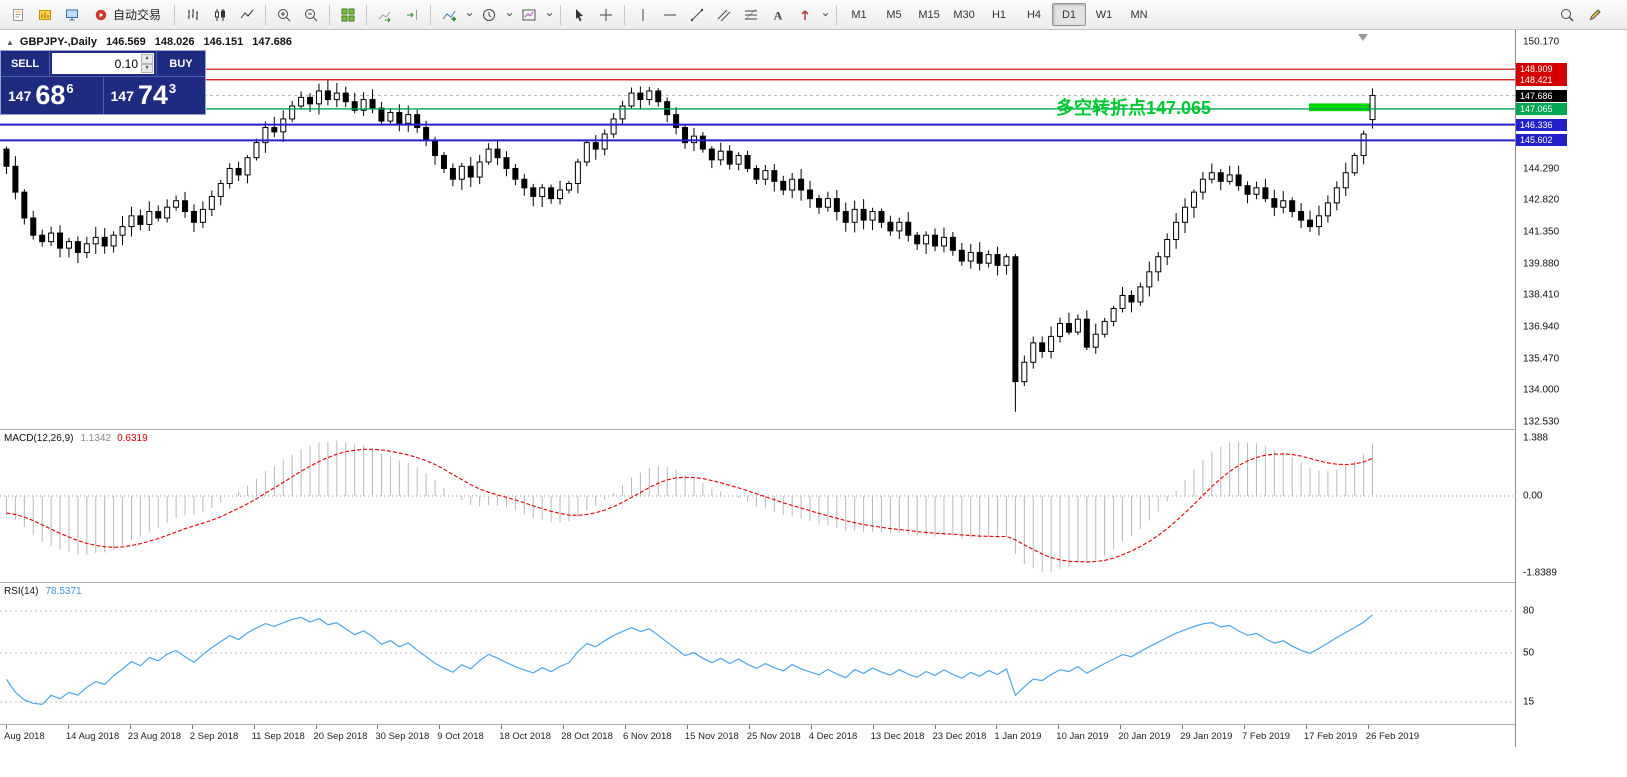 This screenshot has height=777, width=1627. Describe the element at coordinates (1139, 14) in the screenshot. I see `timeframe-button-MN: MN` at that location.